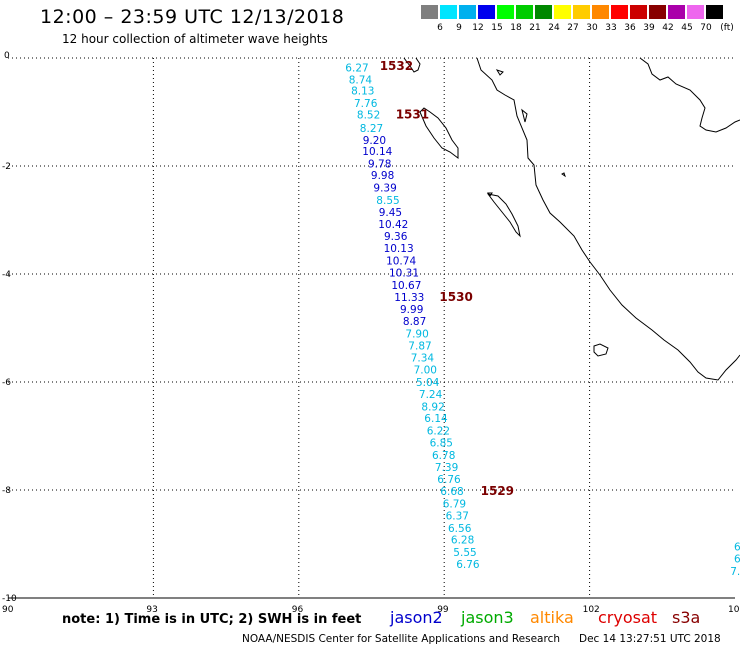 This screenshot has width=740, height=650. I want to click on wave-height-reading: 10.42, so click(393, 225).